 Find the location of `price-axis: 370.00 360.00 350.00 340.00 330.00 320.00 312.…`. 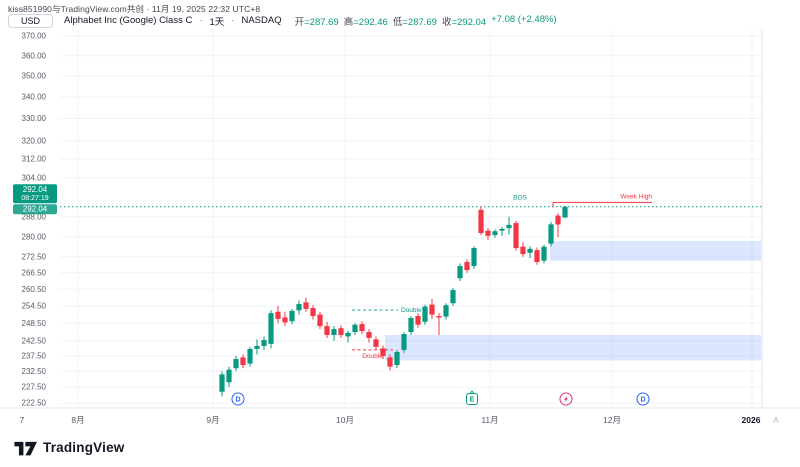

price-axis: 370.00 360.00 350.00 340.00 330.00 320.00 312.… is located at coordinates (34, 220).